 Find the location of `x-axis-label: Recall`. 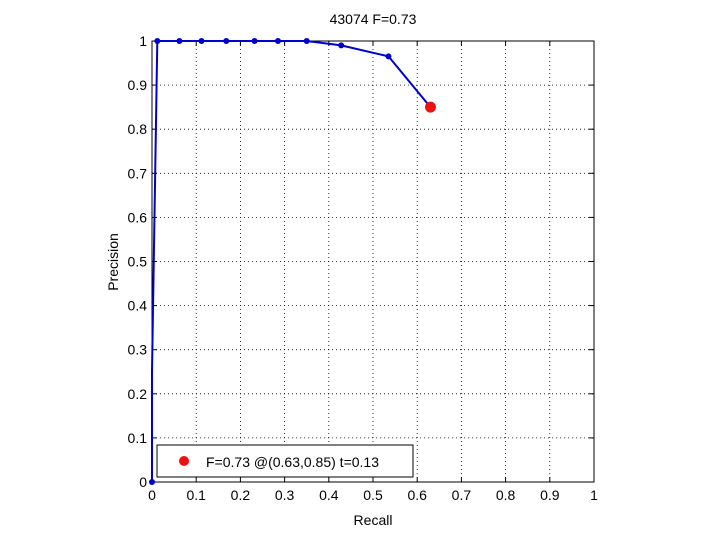

x-axis-label: Recall is located at coordinates (373, 520).